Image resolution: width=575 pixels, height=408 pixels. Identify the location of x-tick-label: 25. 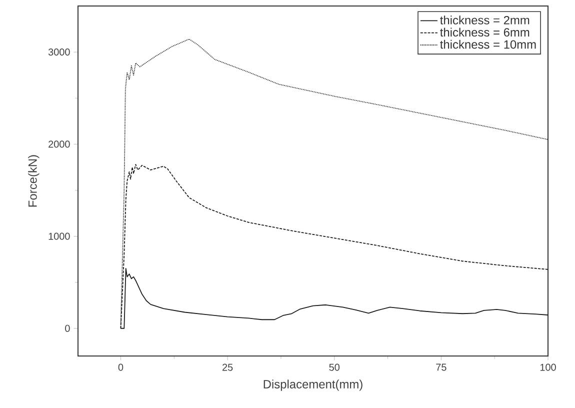
(227, 367).